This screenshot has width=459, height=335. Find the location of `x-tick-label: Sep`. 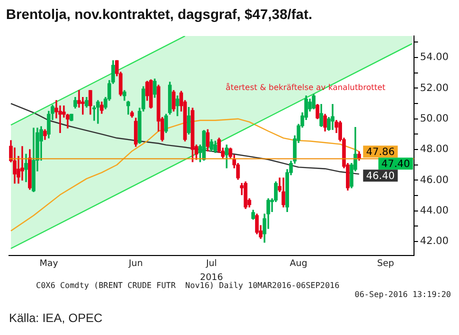

x-tick-label: Sep is located at coordinates (385, 264).